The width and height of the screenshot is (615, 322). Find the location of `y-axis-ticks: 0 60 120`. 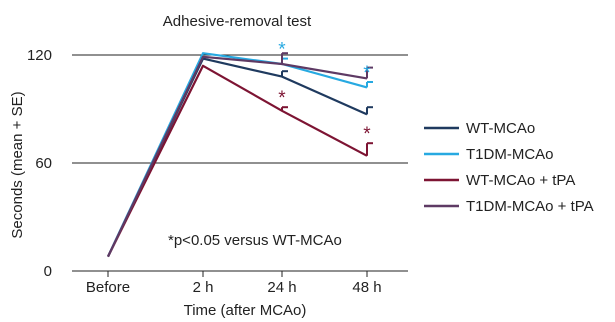

y-axis-ticks: 0 60 120 is located at coordinates (39, 163).